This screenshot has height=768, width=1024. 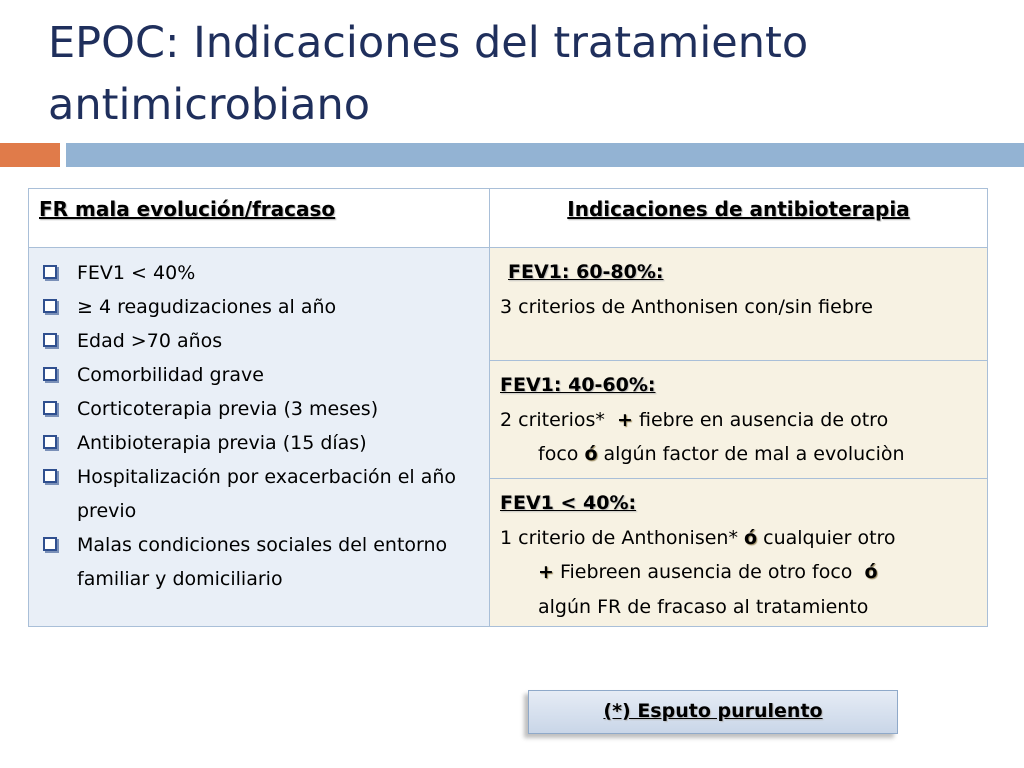 I want to click on header-risk-factors: FR mala evolución/fracaso, so click(x=259, y=218).